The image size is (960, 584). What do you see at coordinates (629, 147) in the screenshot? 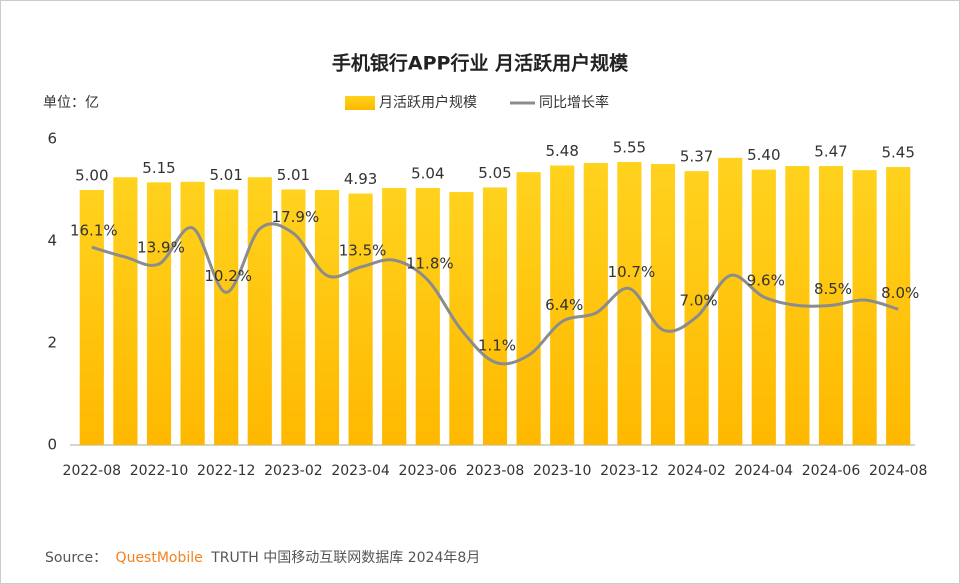
I see `bar-value-label: 5.55` at bounding box center [629, 147].